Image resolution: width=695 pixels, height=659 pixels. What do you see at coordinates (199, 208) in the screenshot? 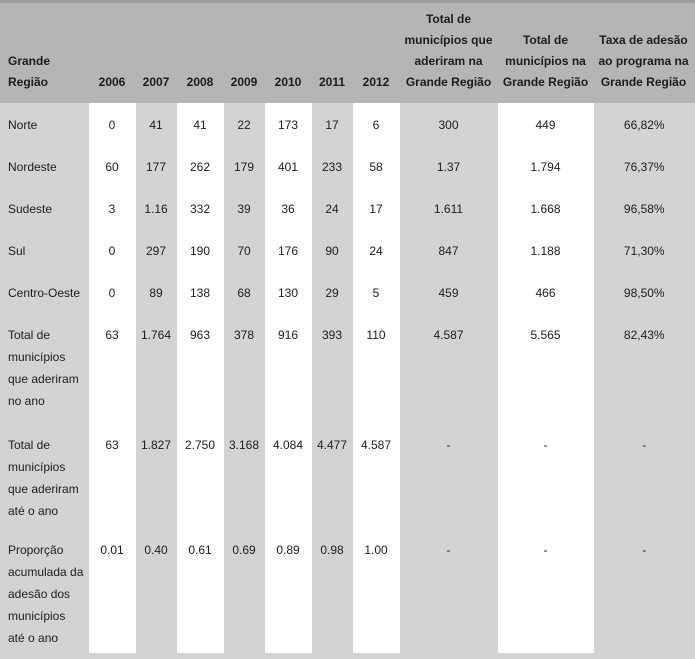
I see `cell: 332` at bounding box center [199, 208].